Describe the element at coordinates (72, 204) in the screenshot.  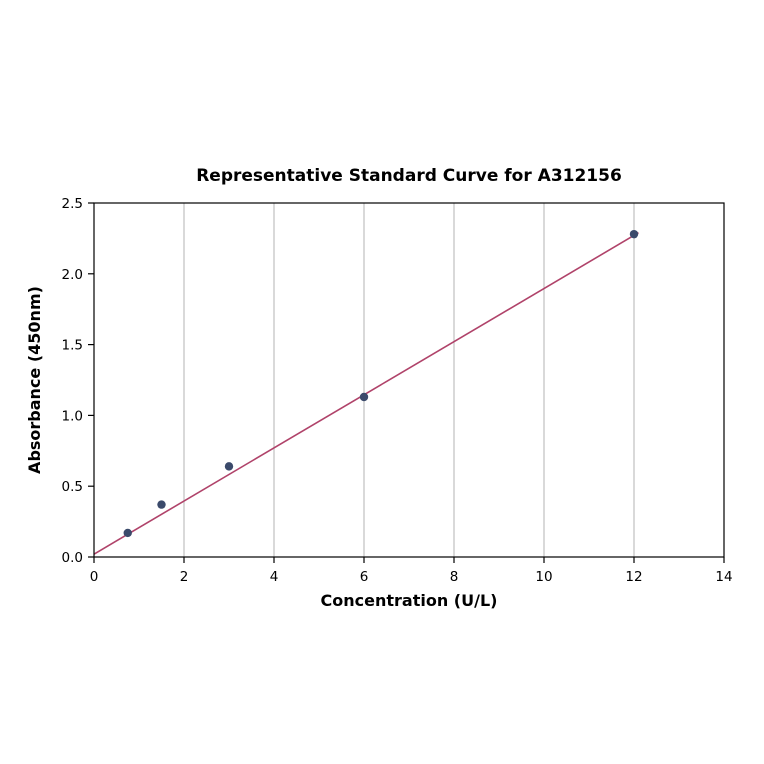
I see `y-tick-label: 2.5` at that location.